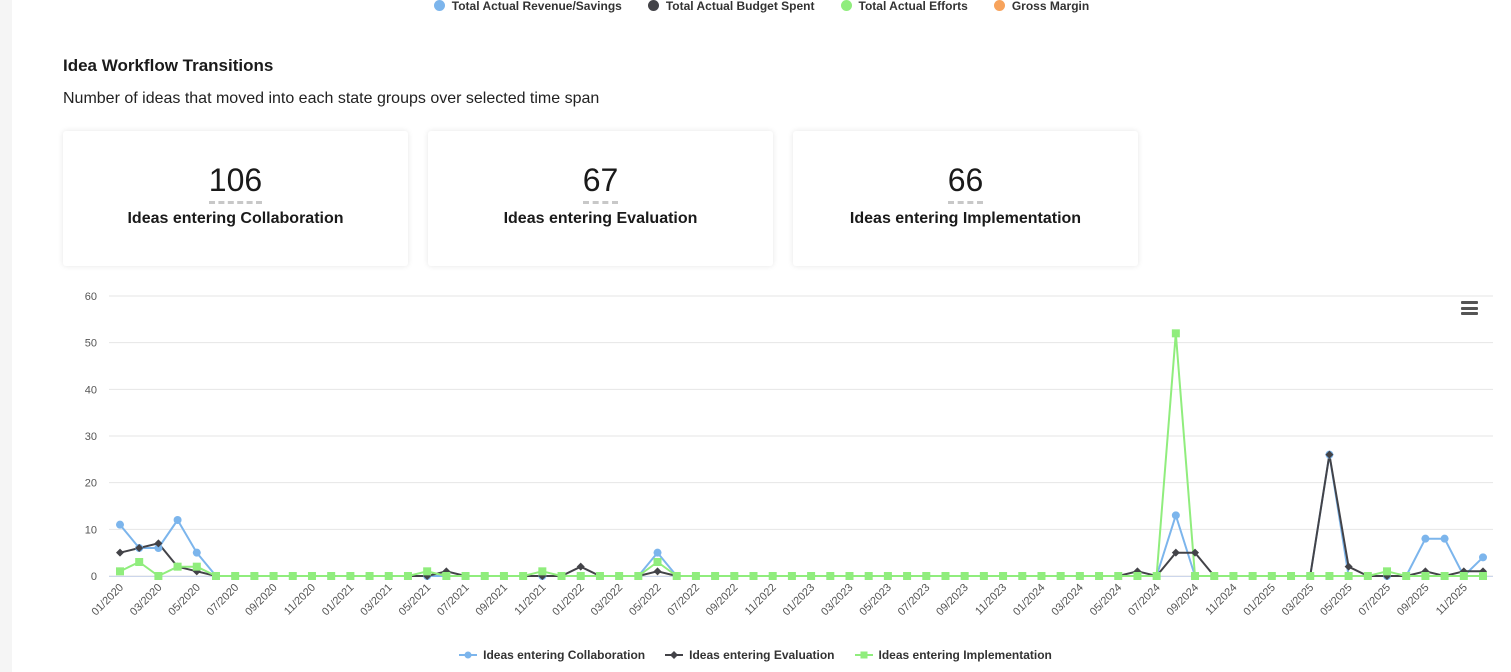 The width and height of the screenshot is (1511, 672). Describe the element at coordinates (965, 183) in the screenshot. I see `stat-value: 66` at that location.